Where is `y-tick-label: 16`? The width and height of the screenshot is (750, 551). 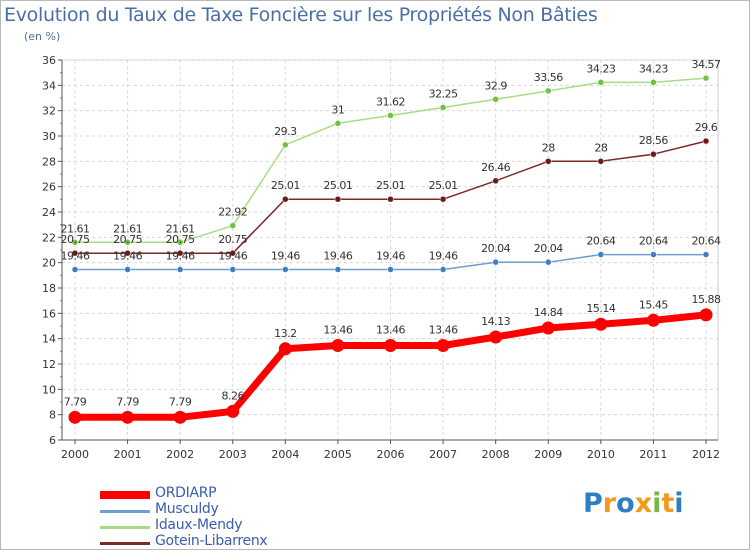 y-tick-label: 16 is located at coordinates (49, 313).